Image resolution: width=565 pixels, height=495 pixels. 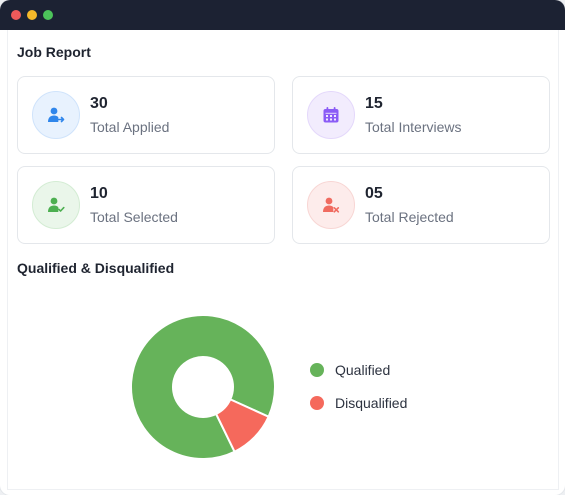 I want to click on total-rejected-card: 05 Total Rejected, so click(x=421, y=205).